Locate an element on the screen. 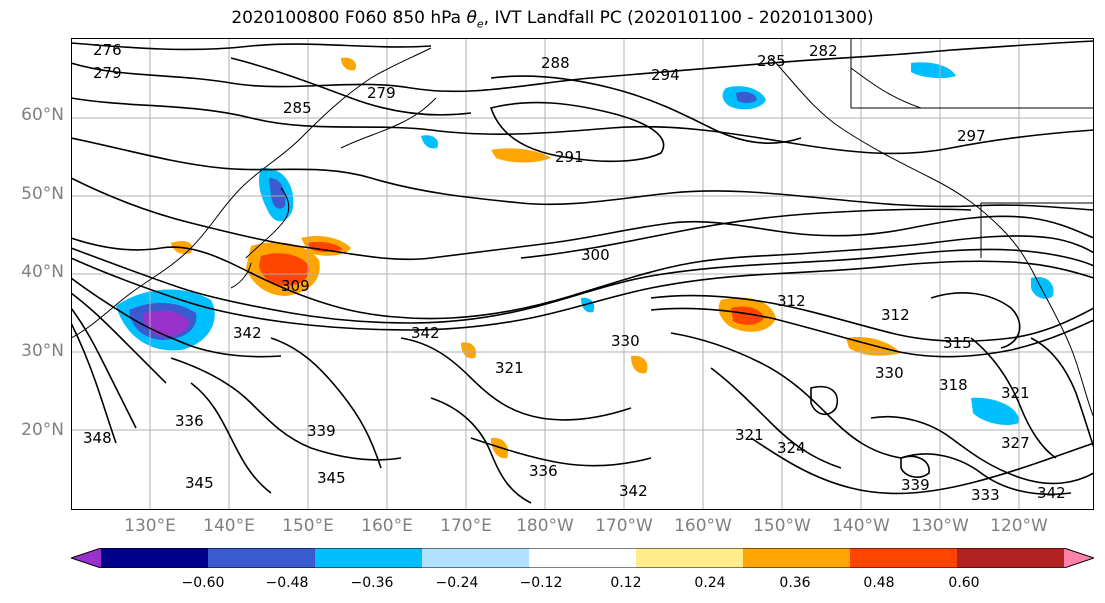  contour-label: 300 is located at coordinates (595, 255).